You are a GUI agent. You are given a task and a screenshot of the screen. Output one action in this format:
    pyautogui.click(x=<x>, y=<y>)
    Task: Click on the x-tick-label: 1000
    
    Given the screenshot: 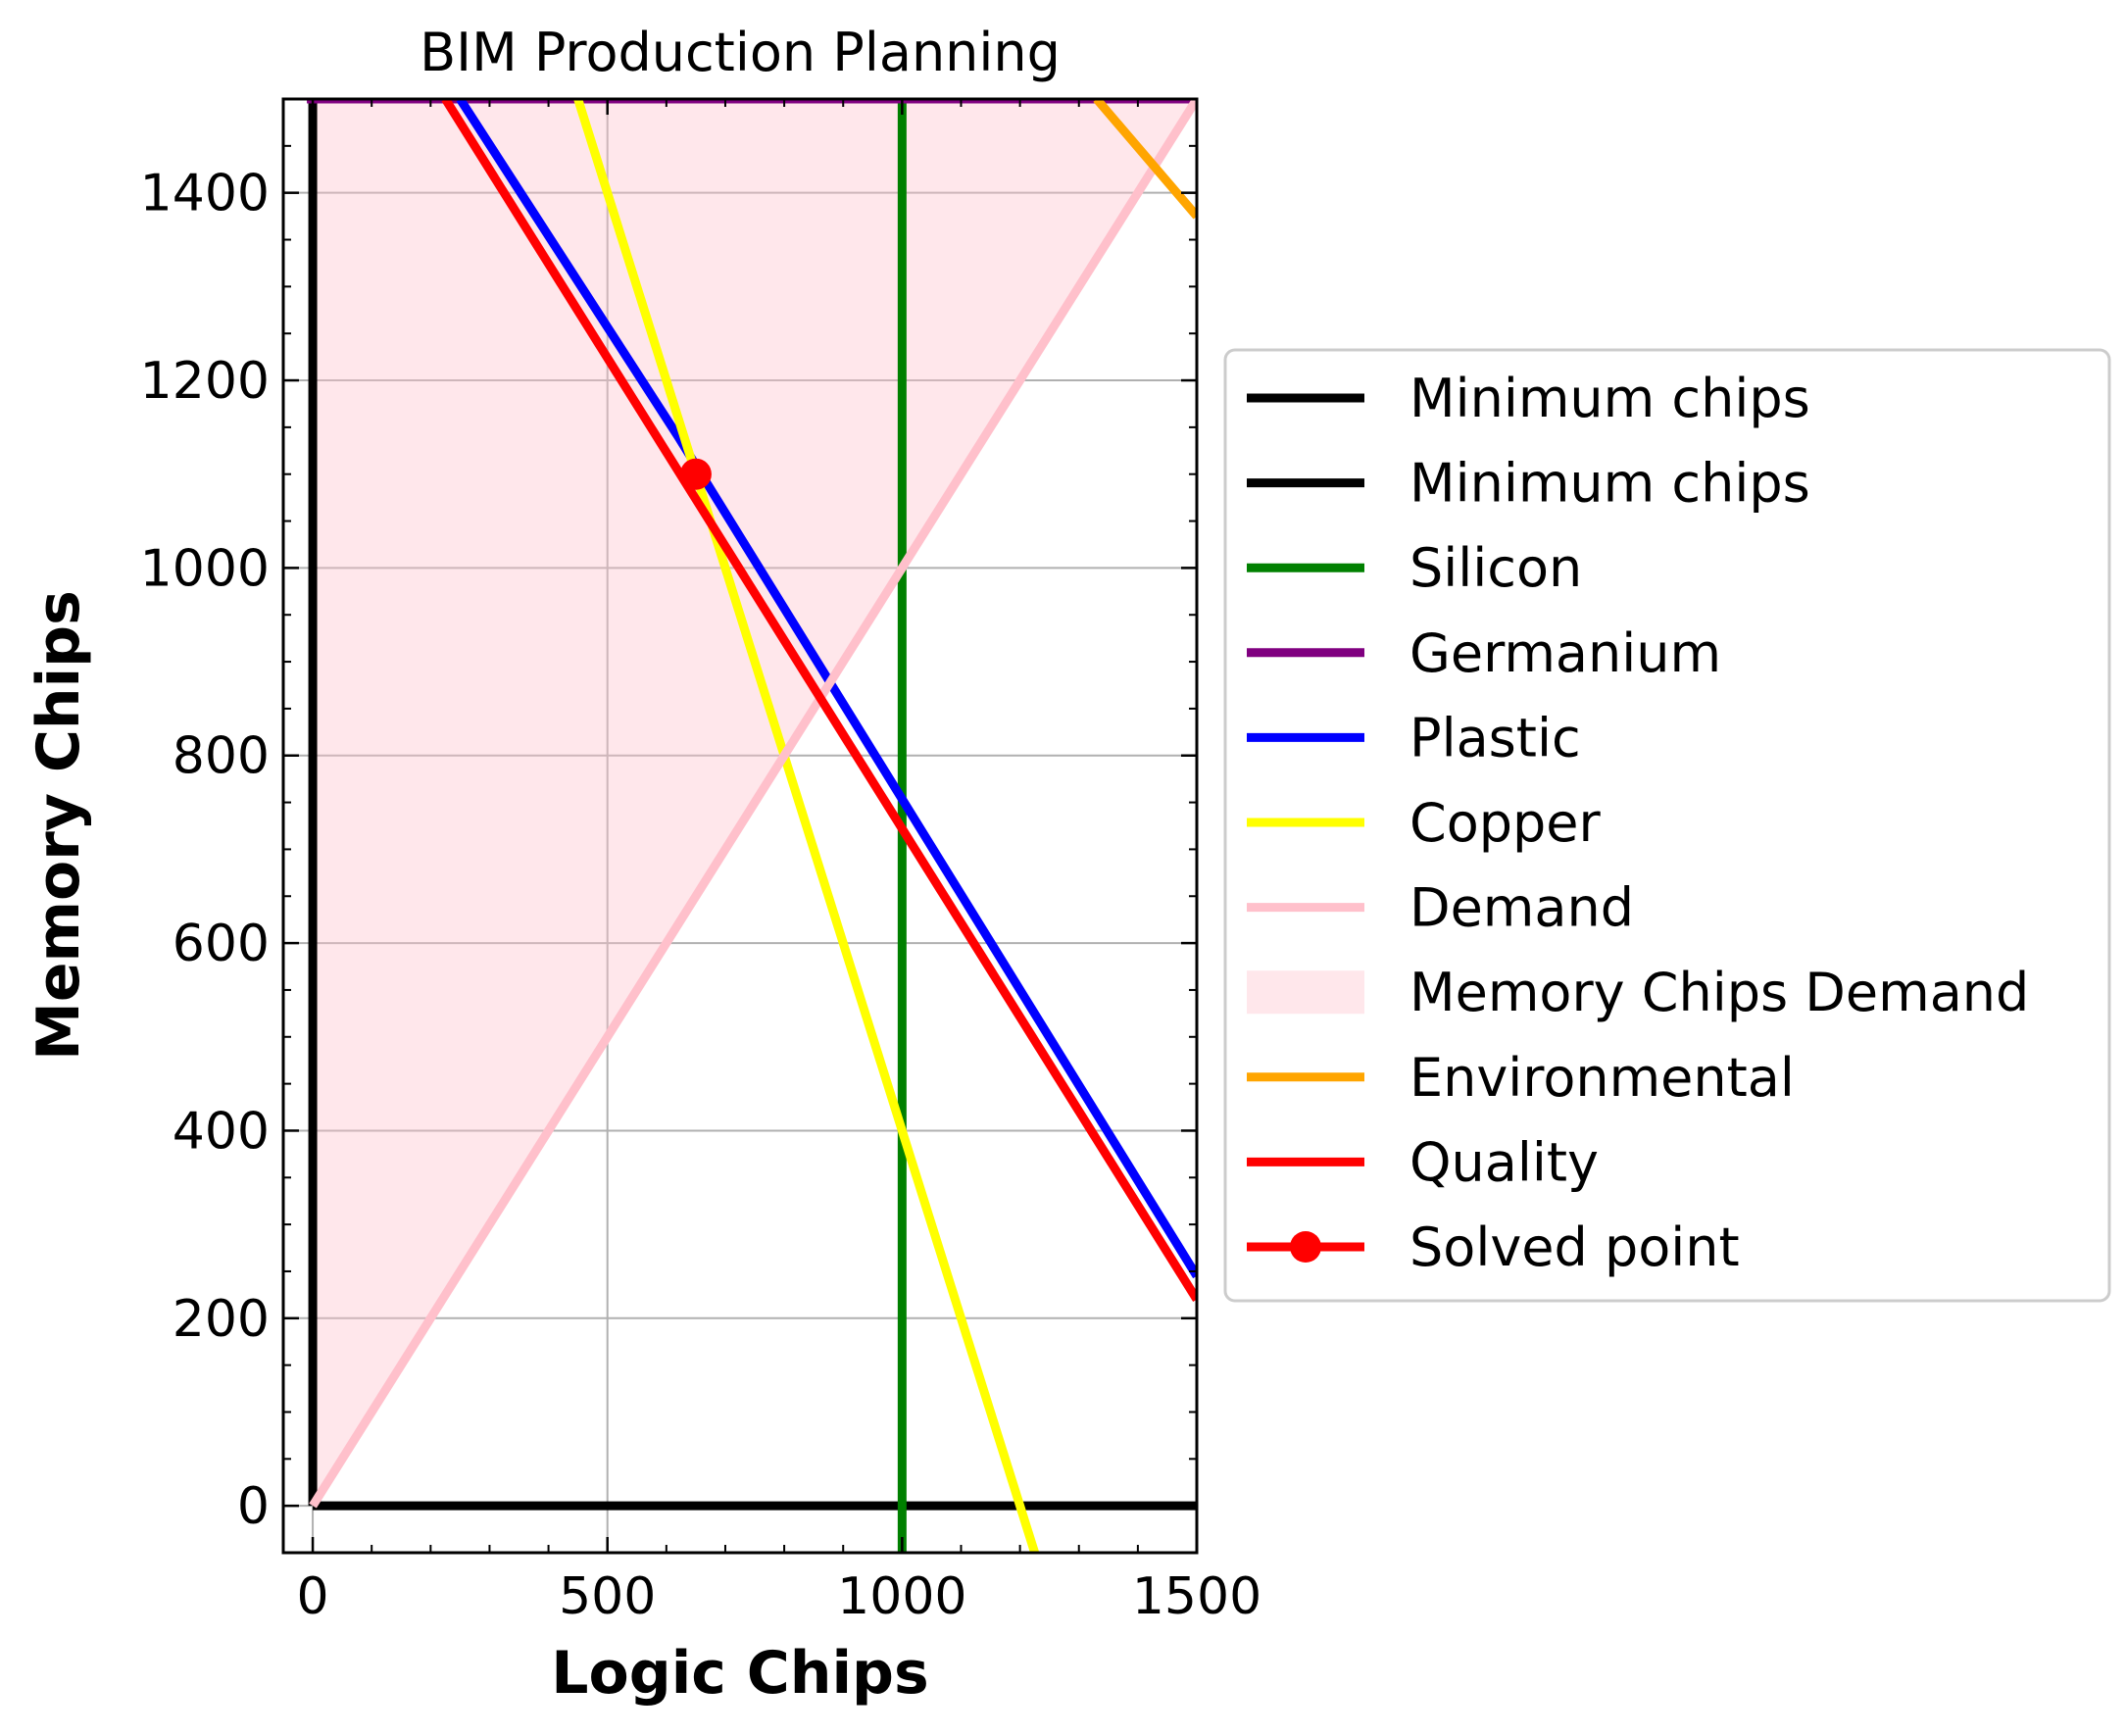 What is the action you would take?
    pyautogui.click(x=901, y=1597)
    